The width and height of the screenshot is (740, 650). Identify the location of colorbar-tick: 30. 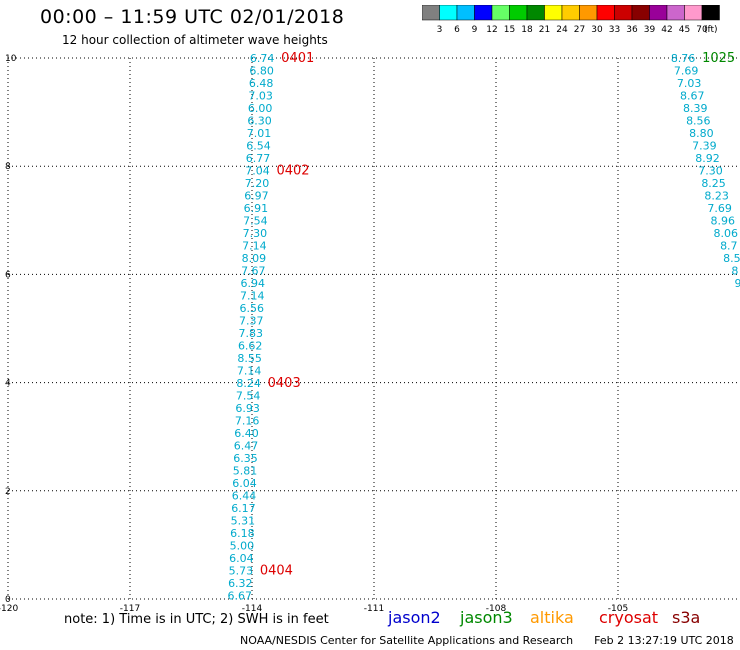
(597, 30).